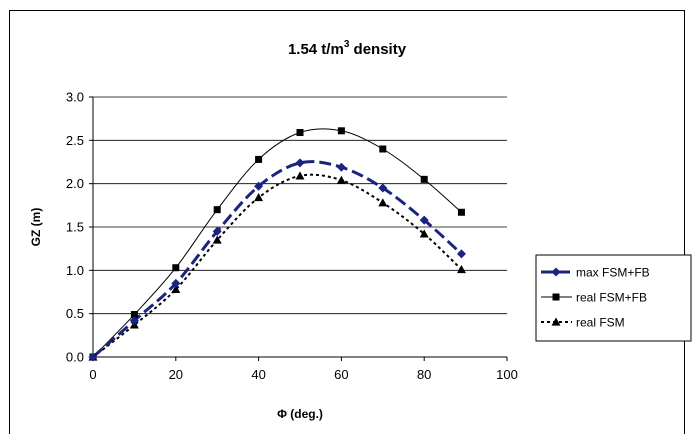 This screenshot has width=694, height=434. What do you see at coordinates (507, 374) in the screenshot?
I see `x-tick-label: 100` at bounding box center [507, 374].